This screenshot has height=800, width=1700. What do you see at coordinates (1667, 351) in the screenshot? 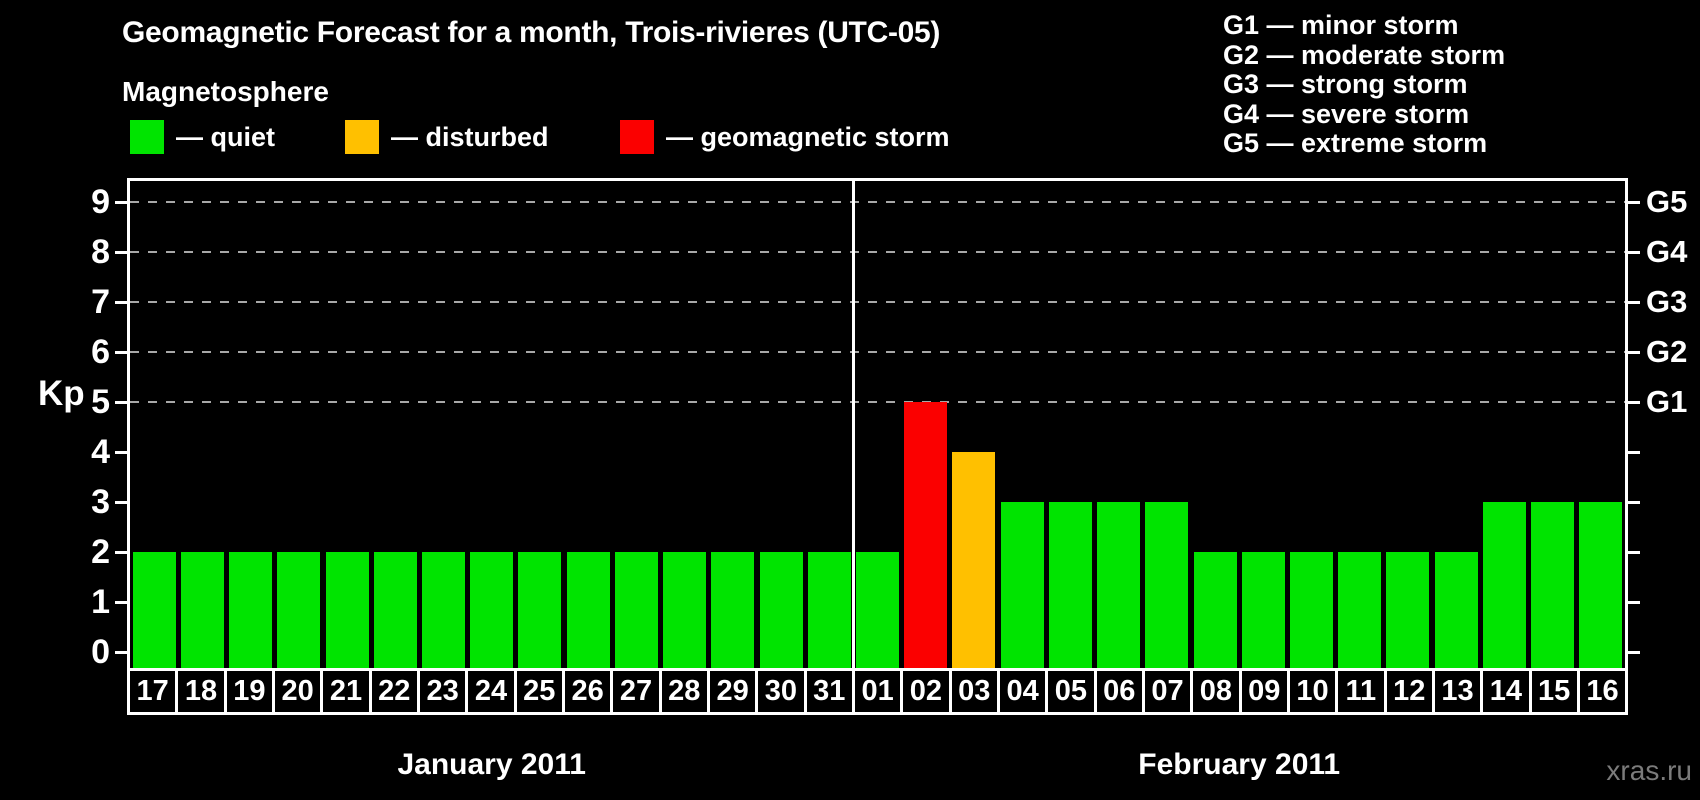
I see `g-axis-label: G2` at bounding box center [1667, 351].